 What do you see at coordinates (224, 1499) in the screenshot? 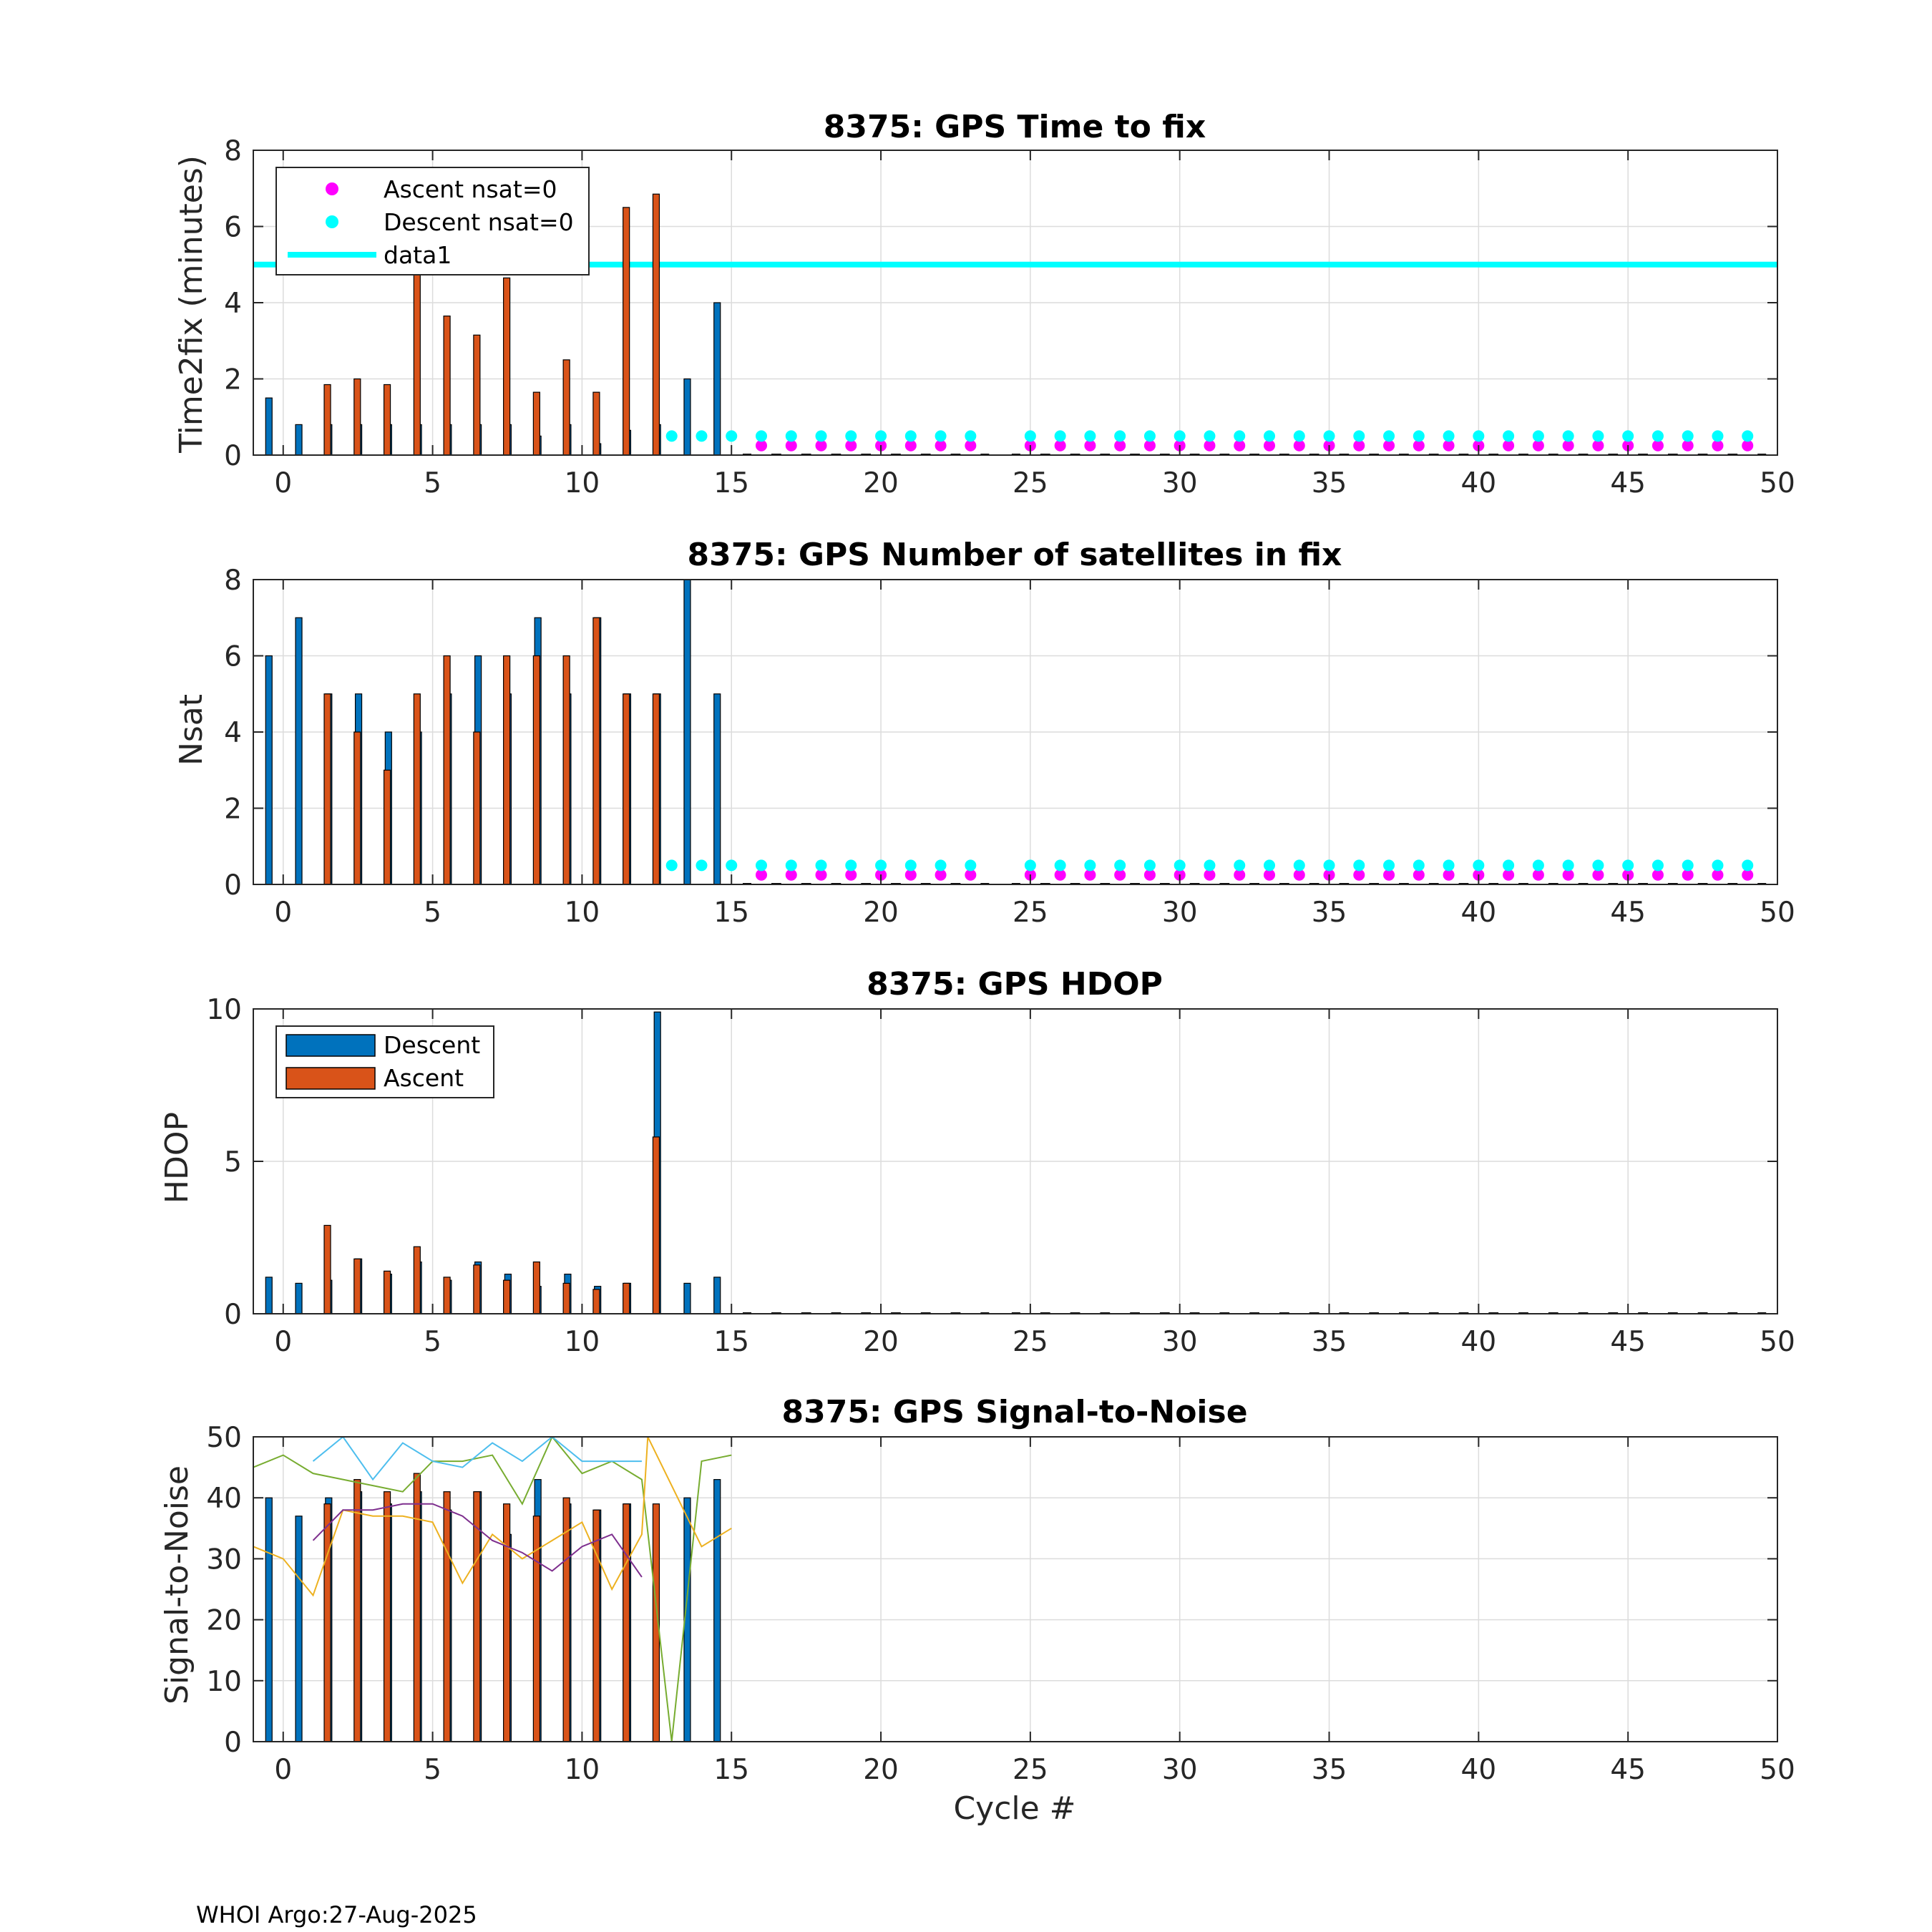
I see `y-tick-label: 40` at bounding box center [224, 1499].